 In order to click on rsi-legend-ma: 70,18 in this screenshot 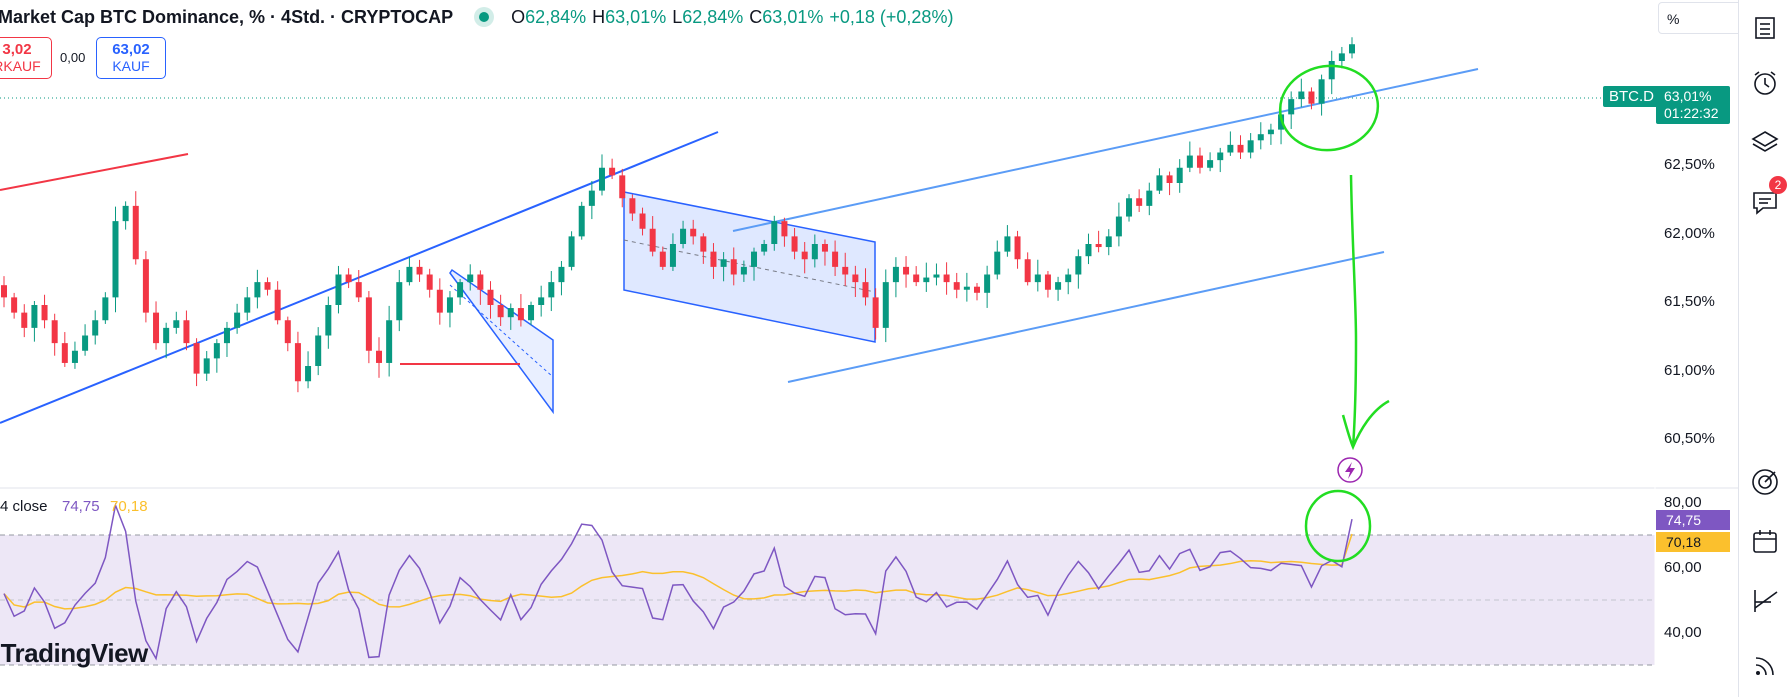, I will do `click(129, 506)`.